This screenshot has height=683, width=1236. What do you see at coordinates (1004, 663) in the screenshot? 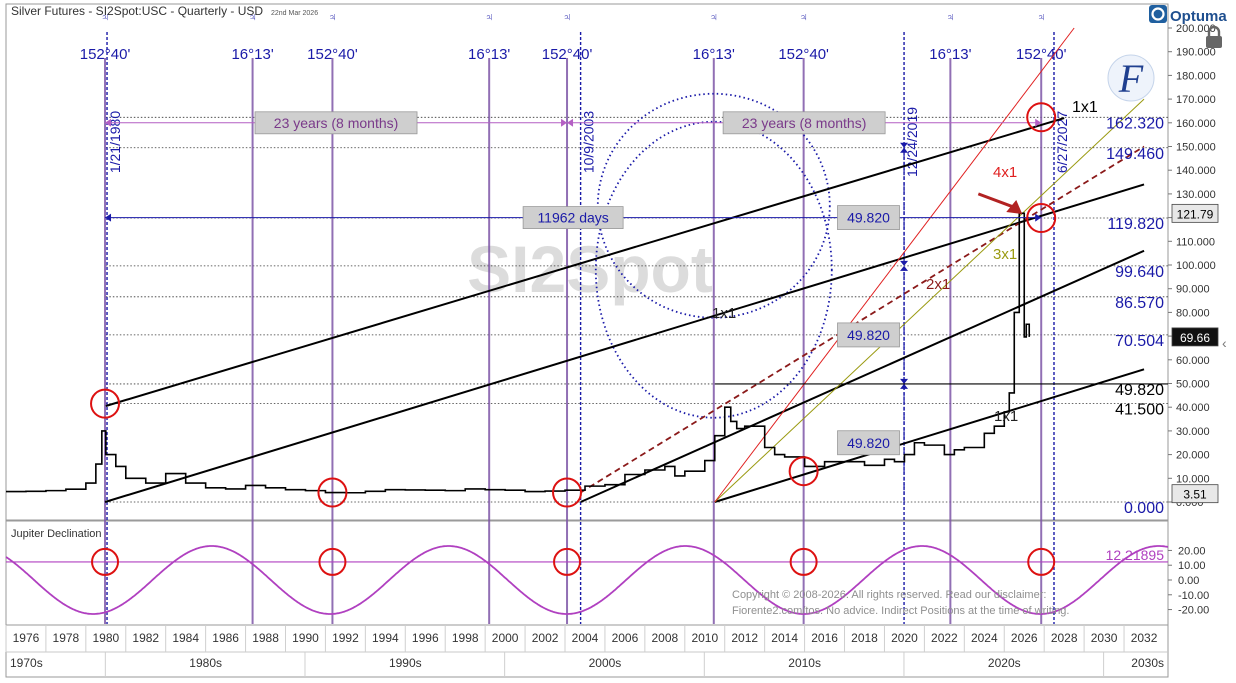
I see `decade-label: 2020s` at bounding box center [1004, 663].